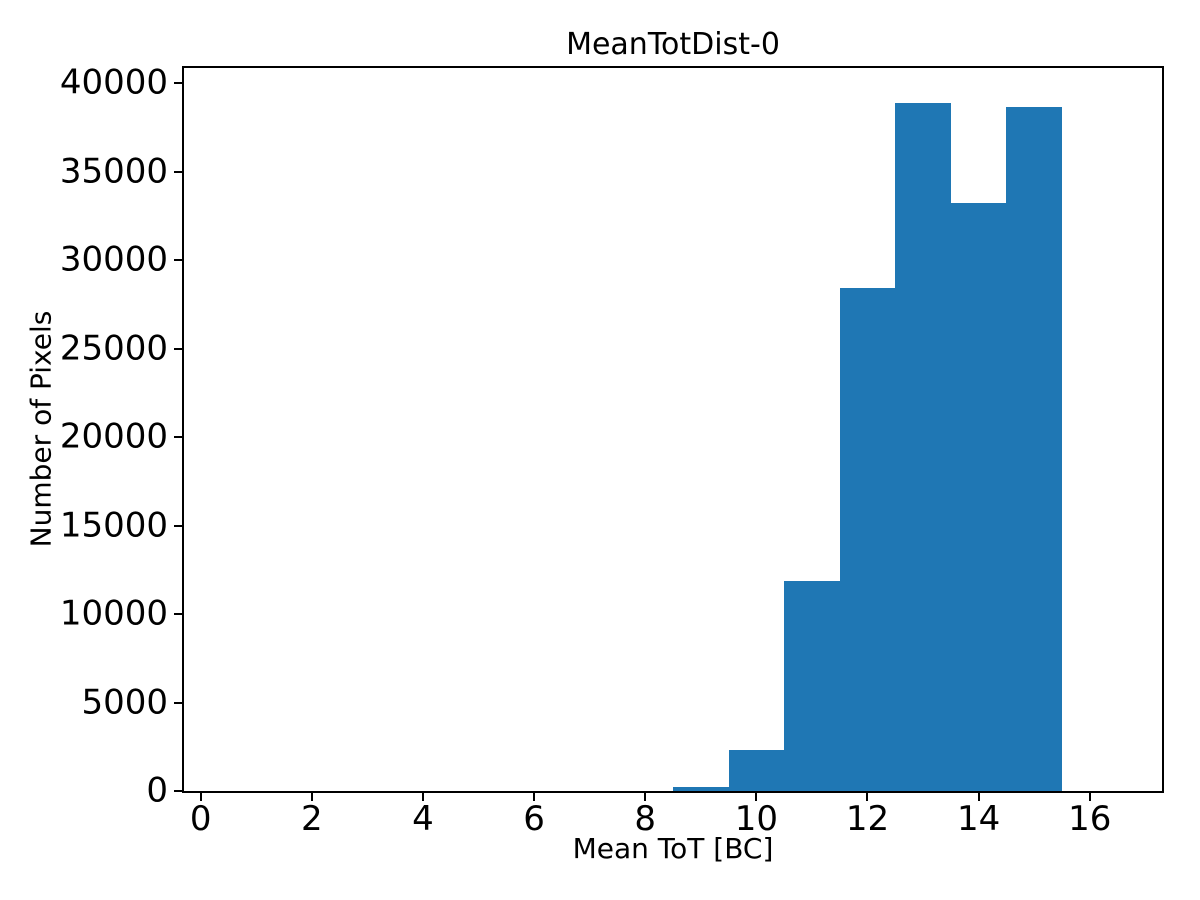  What do you see at coordinates (311, 819) in the screenshot?
I see `x-tick-label: 2` at bounding box center [311, 819].